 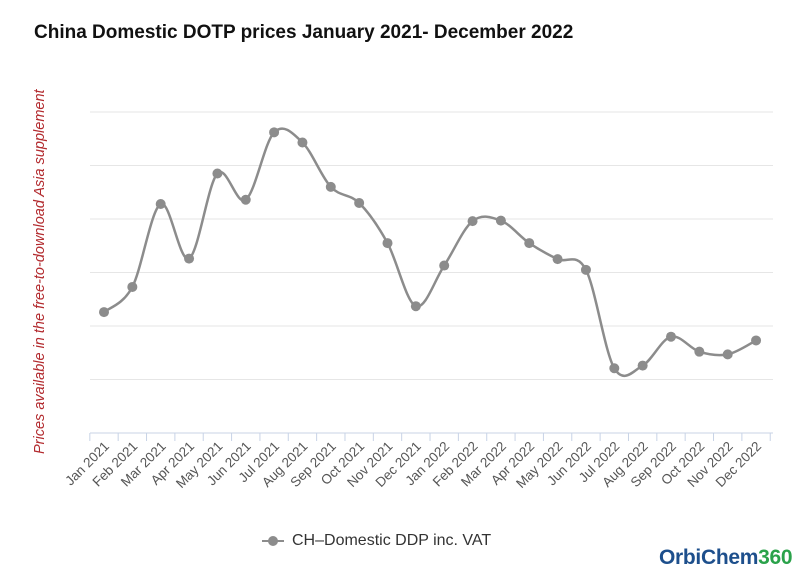 I want to click on orbichem360-logo: OrbiChem360, so click(x=726, y=558).